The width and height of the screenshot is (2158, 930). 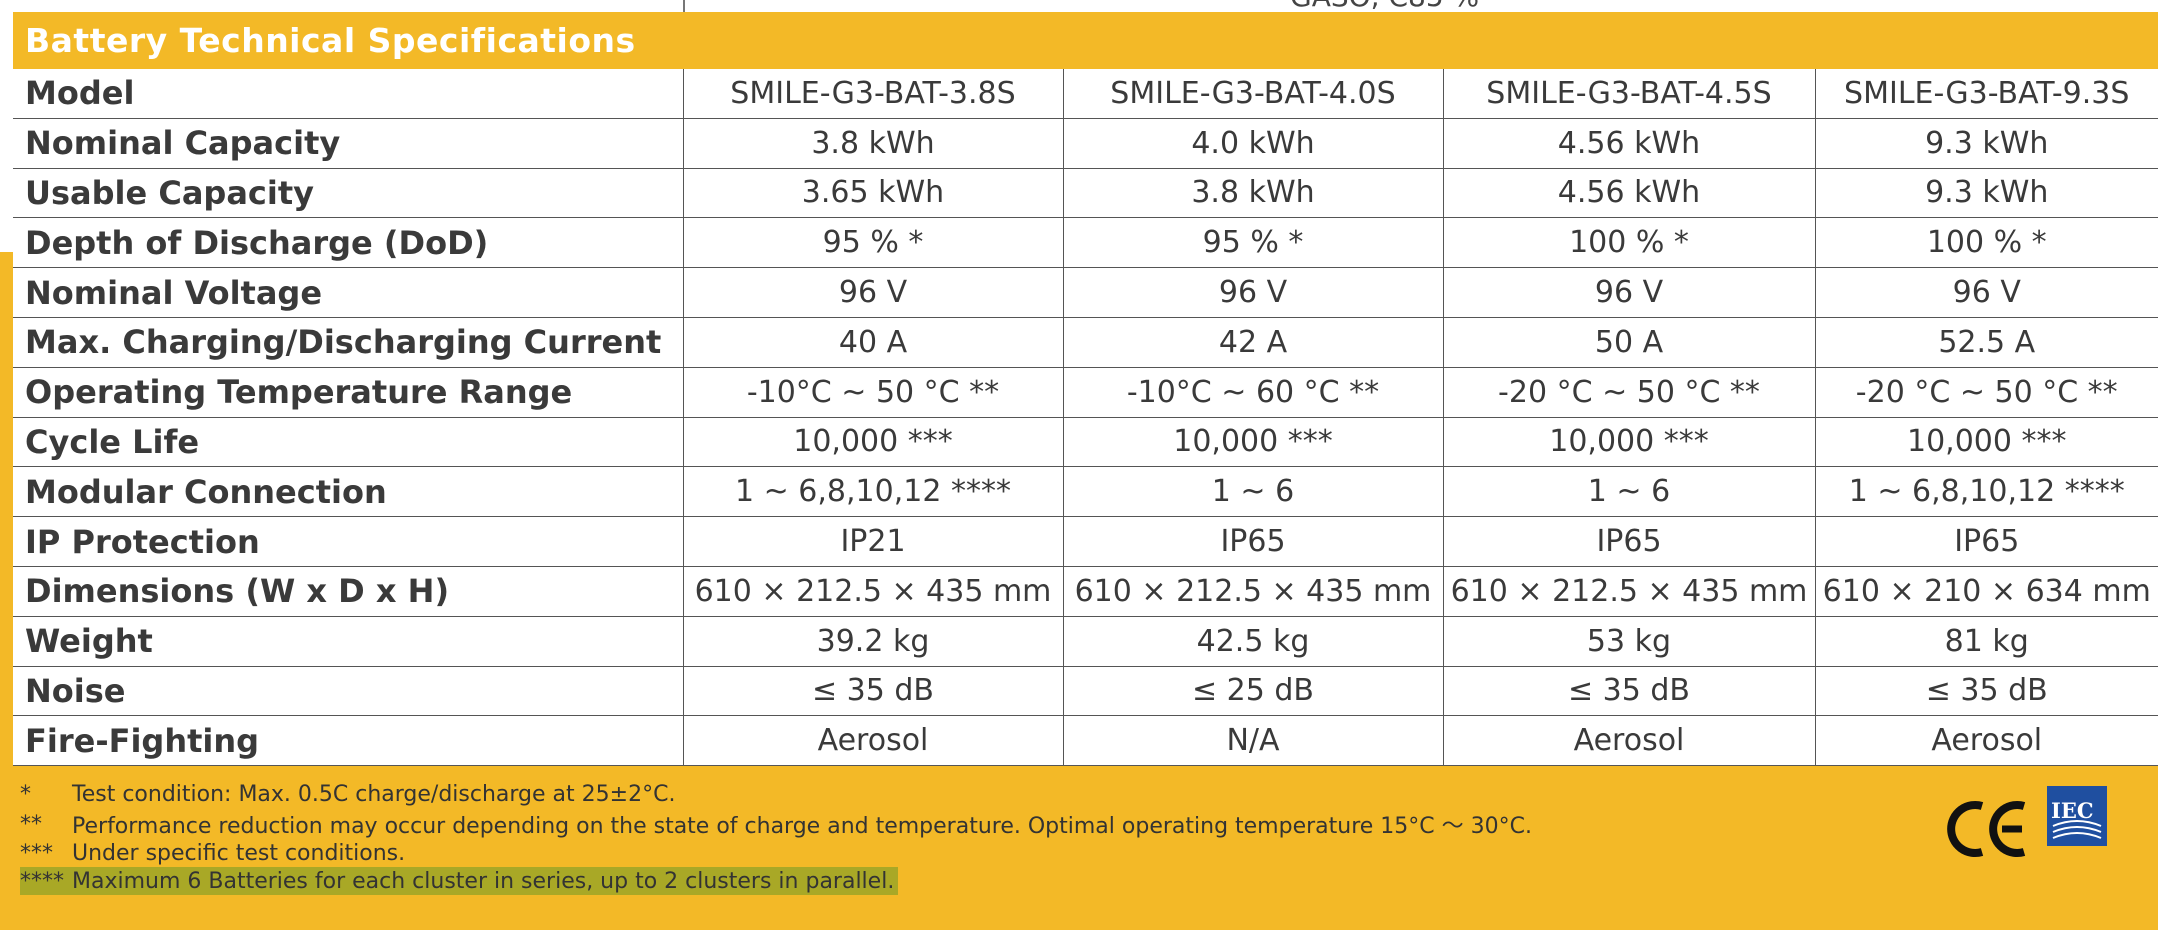 I want to click on row-label: Nominal Voltage, so click(x=348, y=292).